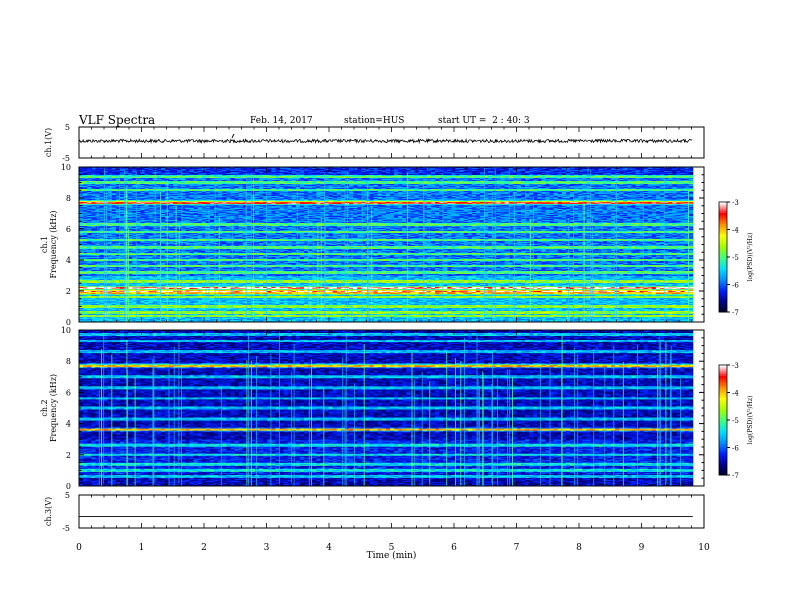 This screenshot has width=792, height=612. What do you see at coordinates (454, 548) in the screenshot?
I see `xtick-label: 6` at bounding box center [454, 548].